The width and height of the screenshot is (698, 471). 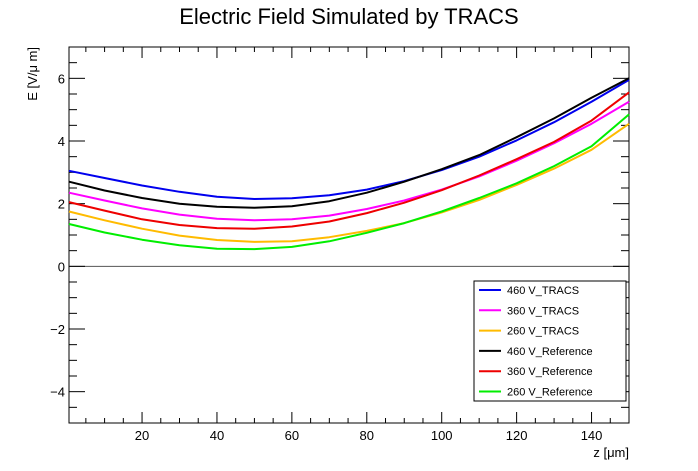 I want to click on y-tick-label: 4, so click(x=61, y=141).